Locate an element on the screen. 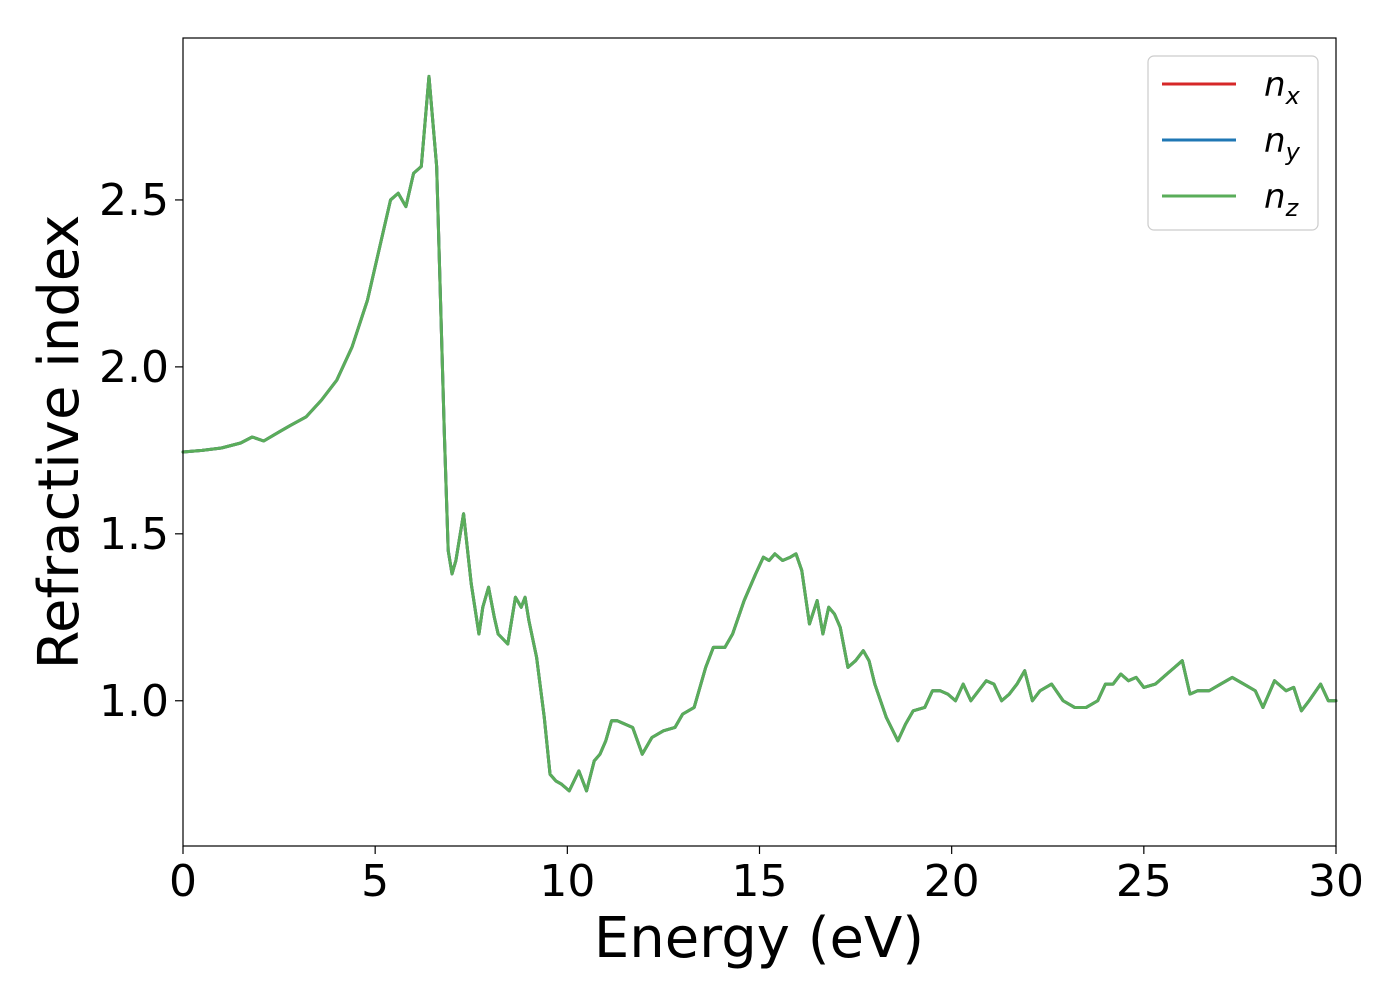 The height and width of the screenshot is (1000, 1400). legend-label-n-z: nz is located at coordinates (1282, 199).